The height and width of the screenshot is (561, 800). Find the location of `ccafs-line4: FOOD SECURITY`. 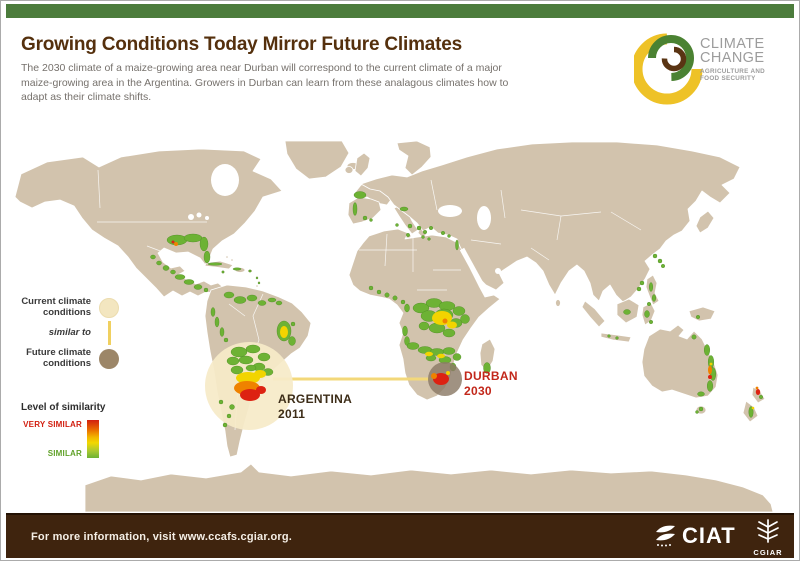

ccafs-line4: FOOD SECURITY is located at coordinates (728, 78).